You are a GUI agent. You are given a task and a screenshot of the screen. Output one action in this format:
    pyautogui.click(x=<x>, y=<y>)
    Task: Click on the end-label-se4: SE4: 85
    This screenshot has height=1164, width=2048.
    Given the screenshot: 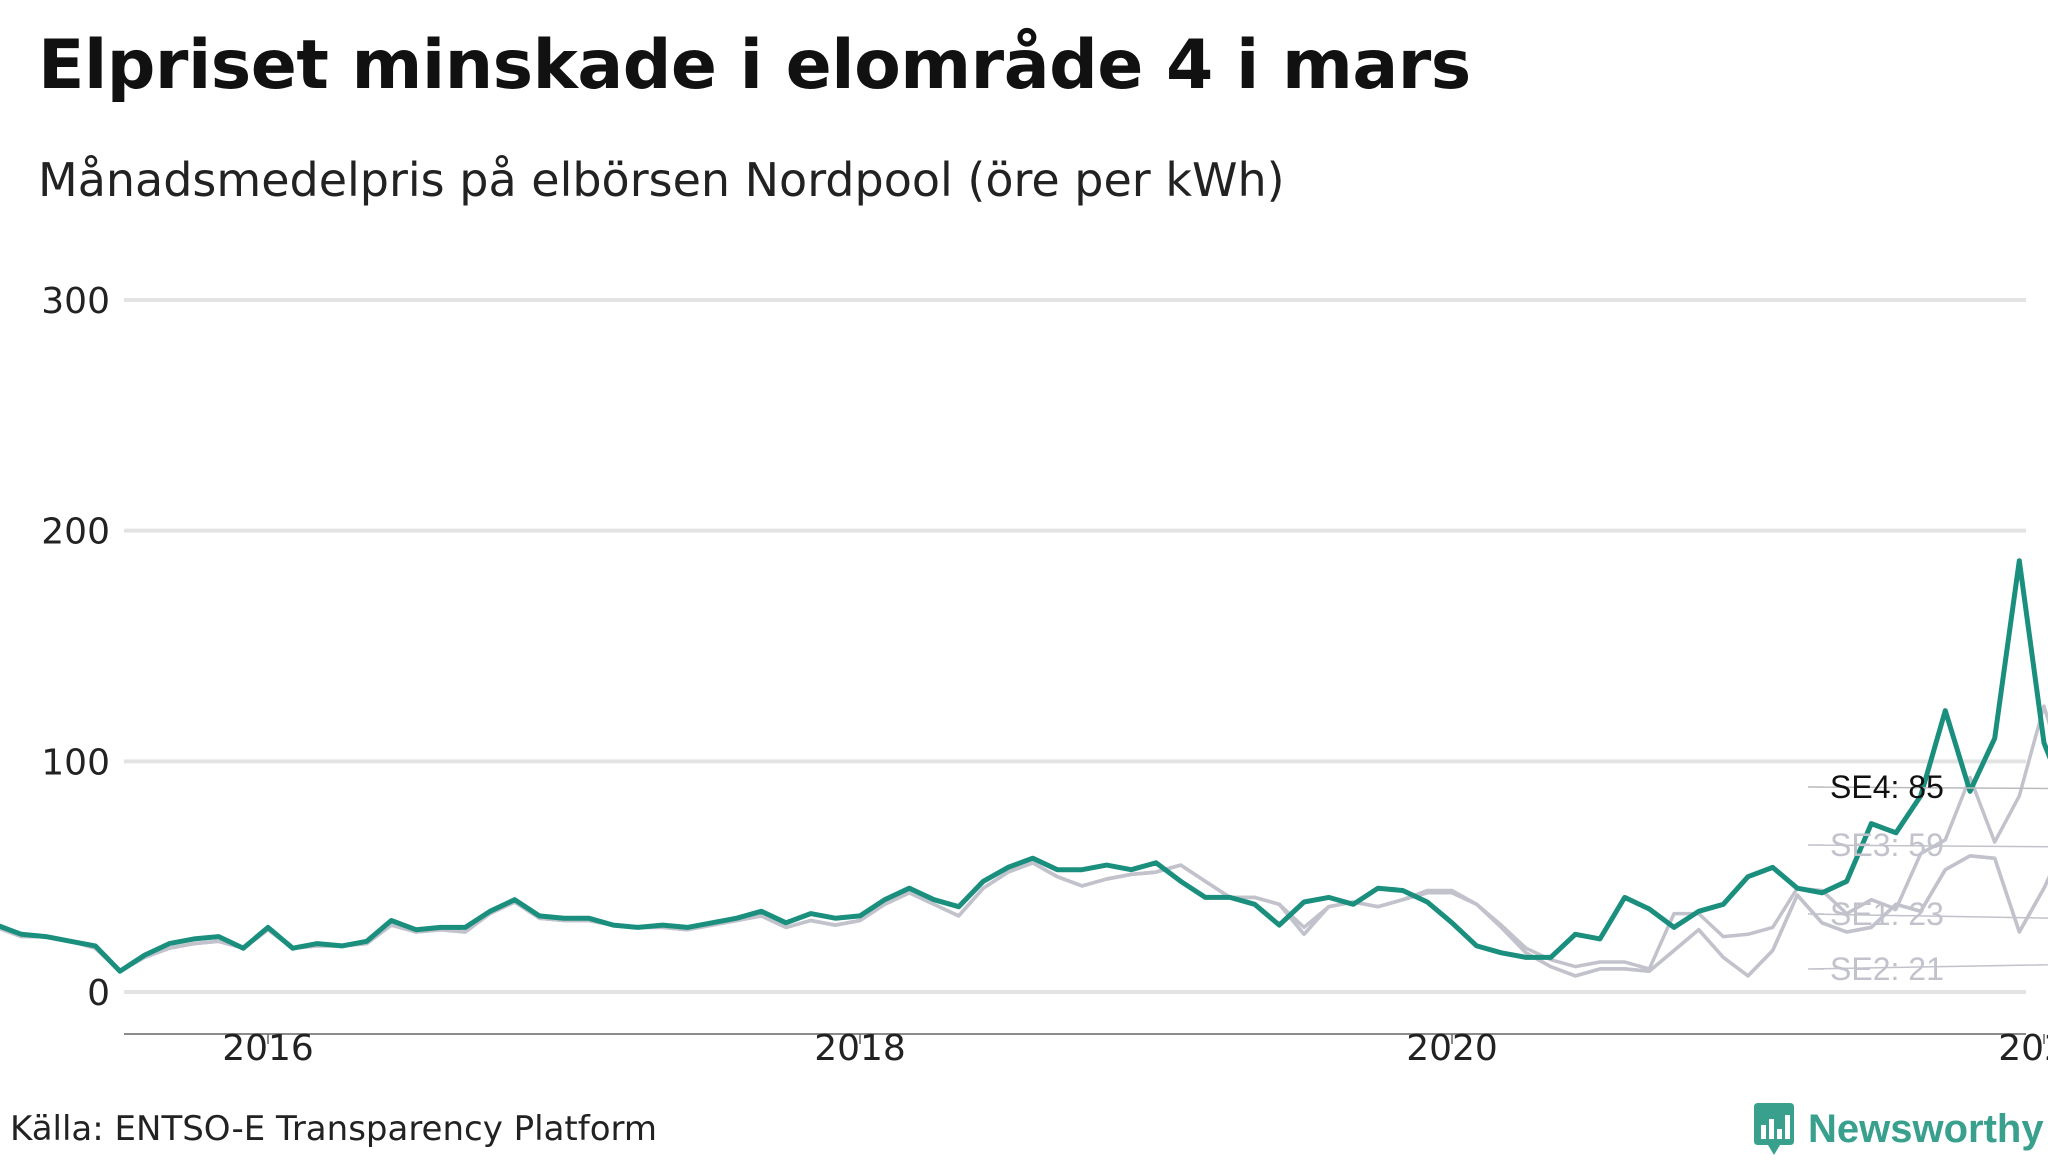 What is the action you would take?
    pyautogui.click(x=1887, y=787)
    